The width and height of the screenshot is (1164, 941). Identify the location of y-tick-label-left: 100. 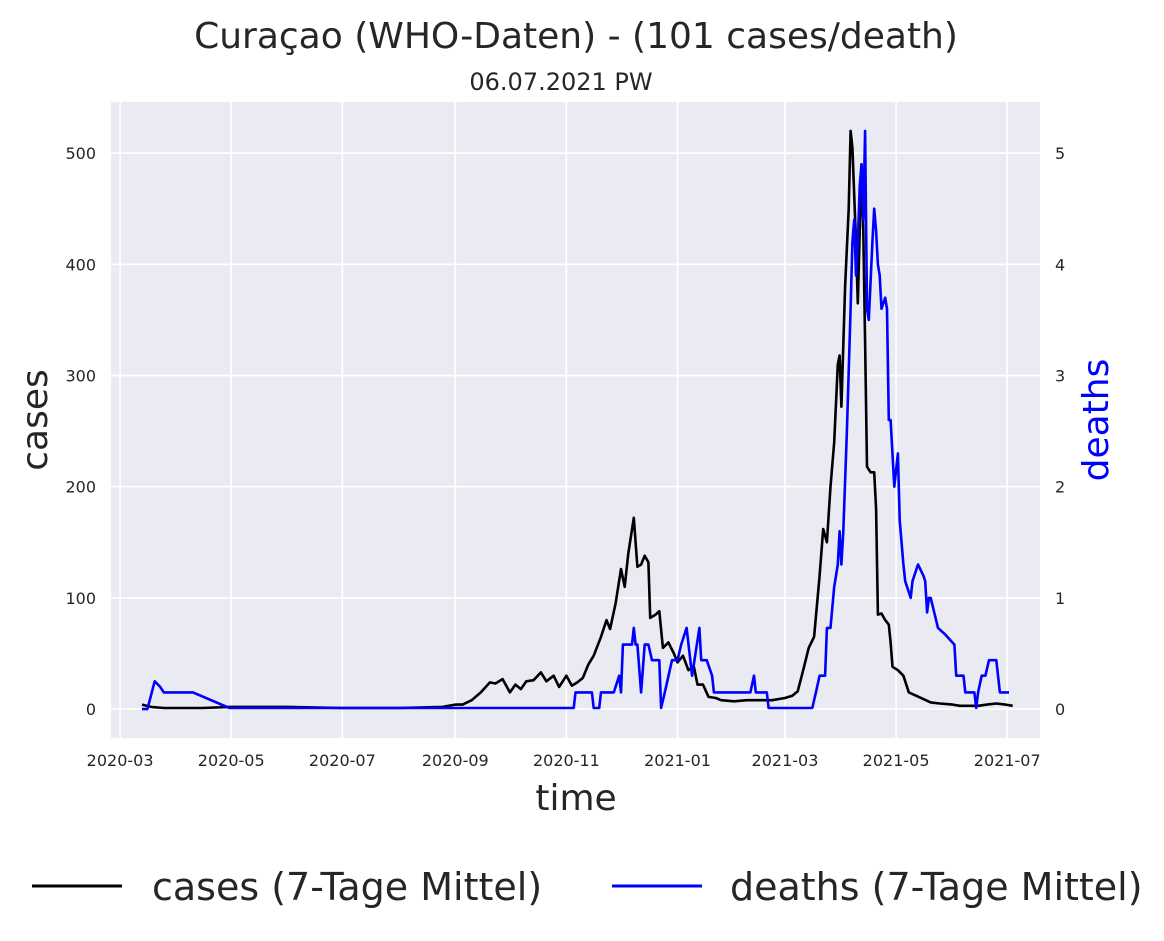
(80, 598).